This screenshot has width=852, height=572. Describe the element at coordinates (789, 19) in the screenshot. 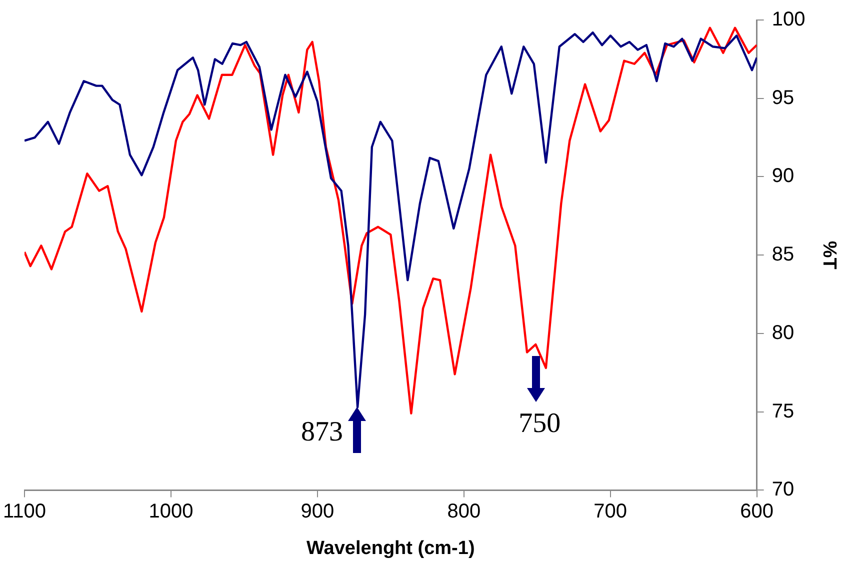

I see `y-tick-label: 100` at that location.